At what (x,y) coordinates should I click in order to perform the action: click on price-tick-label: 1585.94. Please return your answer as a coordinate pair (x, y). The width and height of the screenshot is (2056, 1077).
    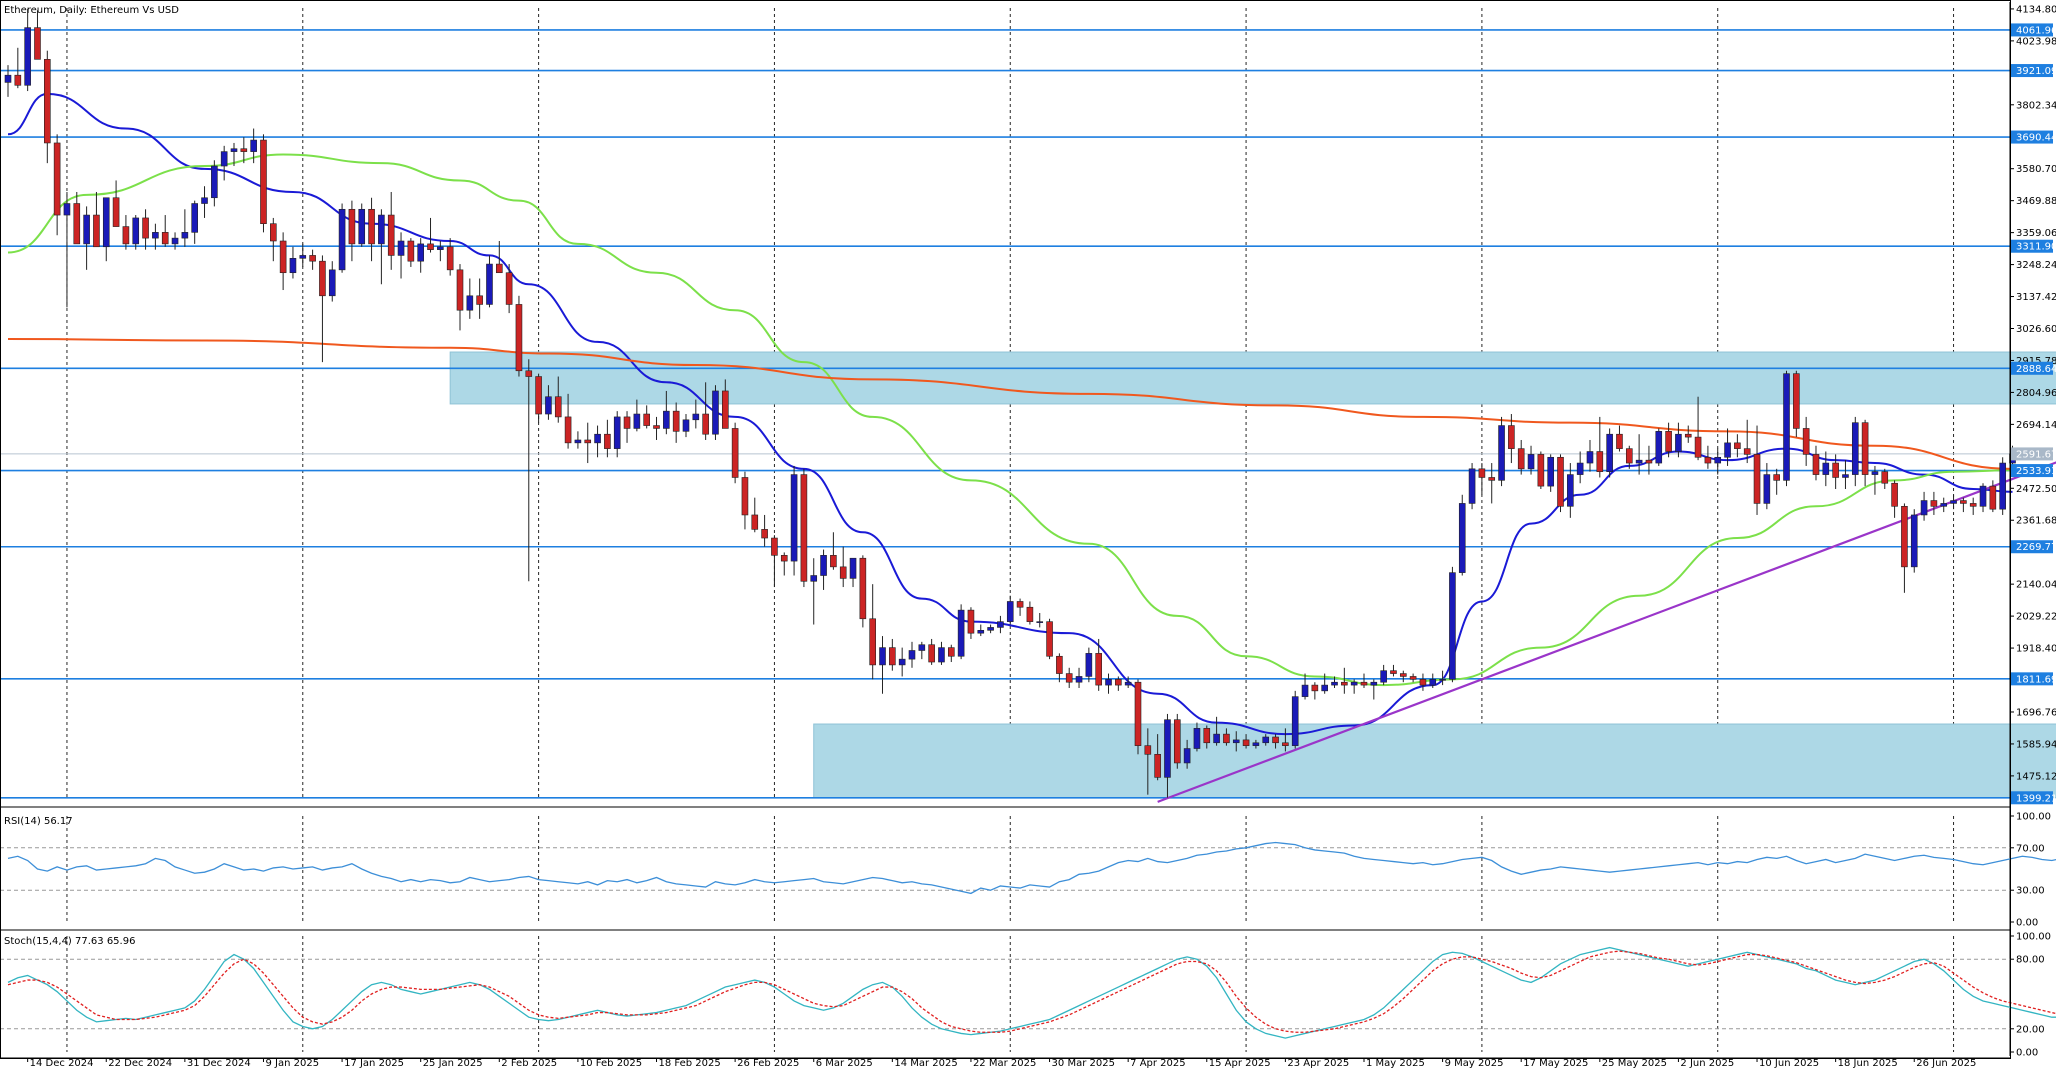
    Looking at the image, I should click on (2036, 744).